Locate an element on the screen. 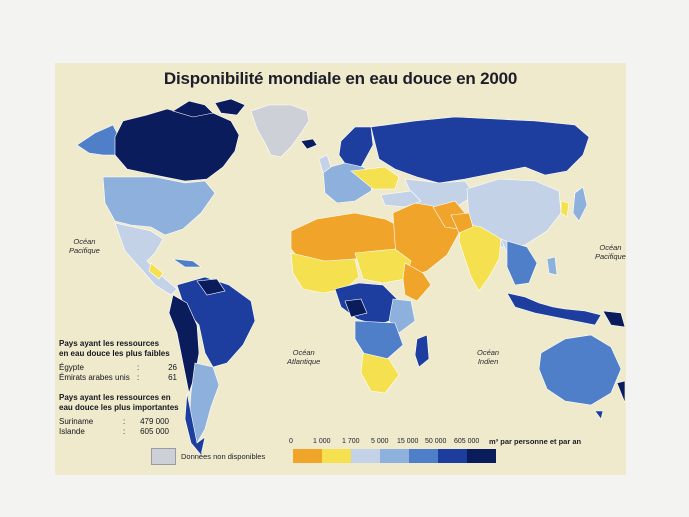  highest-row: Islande:605 000 is located at coordinates (114, 431).